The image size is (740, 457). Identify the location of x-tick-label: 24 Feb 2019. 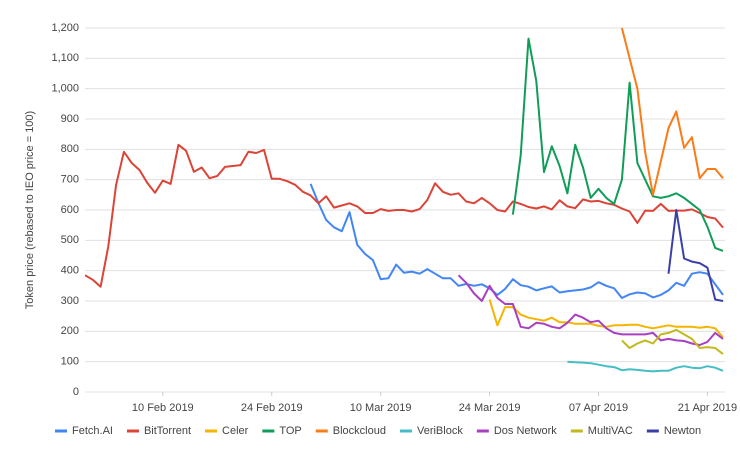
(272, 408).